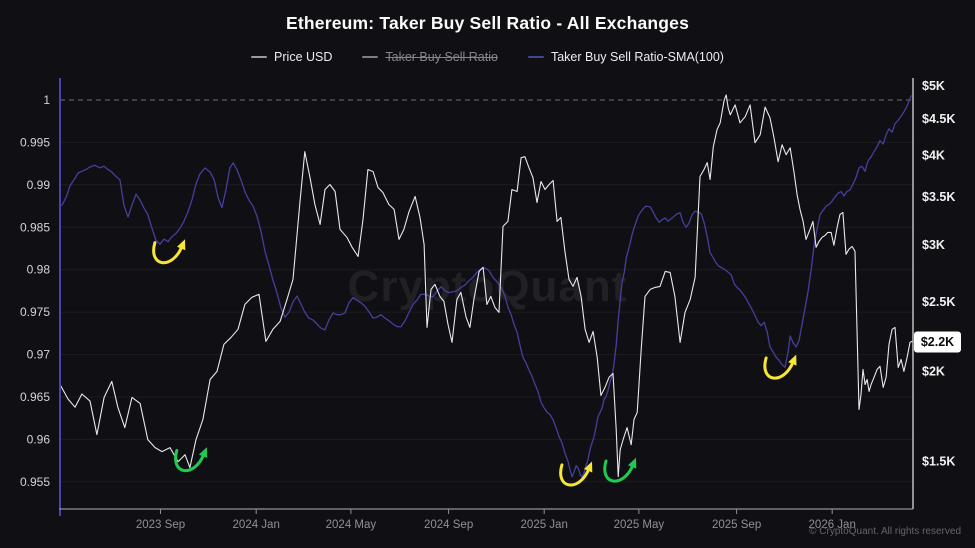  What do you see at coordinates (933, 245) in the screenshot?
I see `right-tick-label: $3K` at bounding box center [933, 245].